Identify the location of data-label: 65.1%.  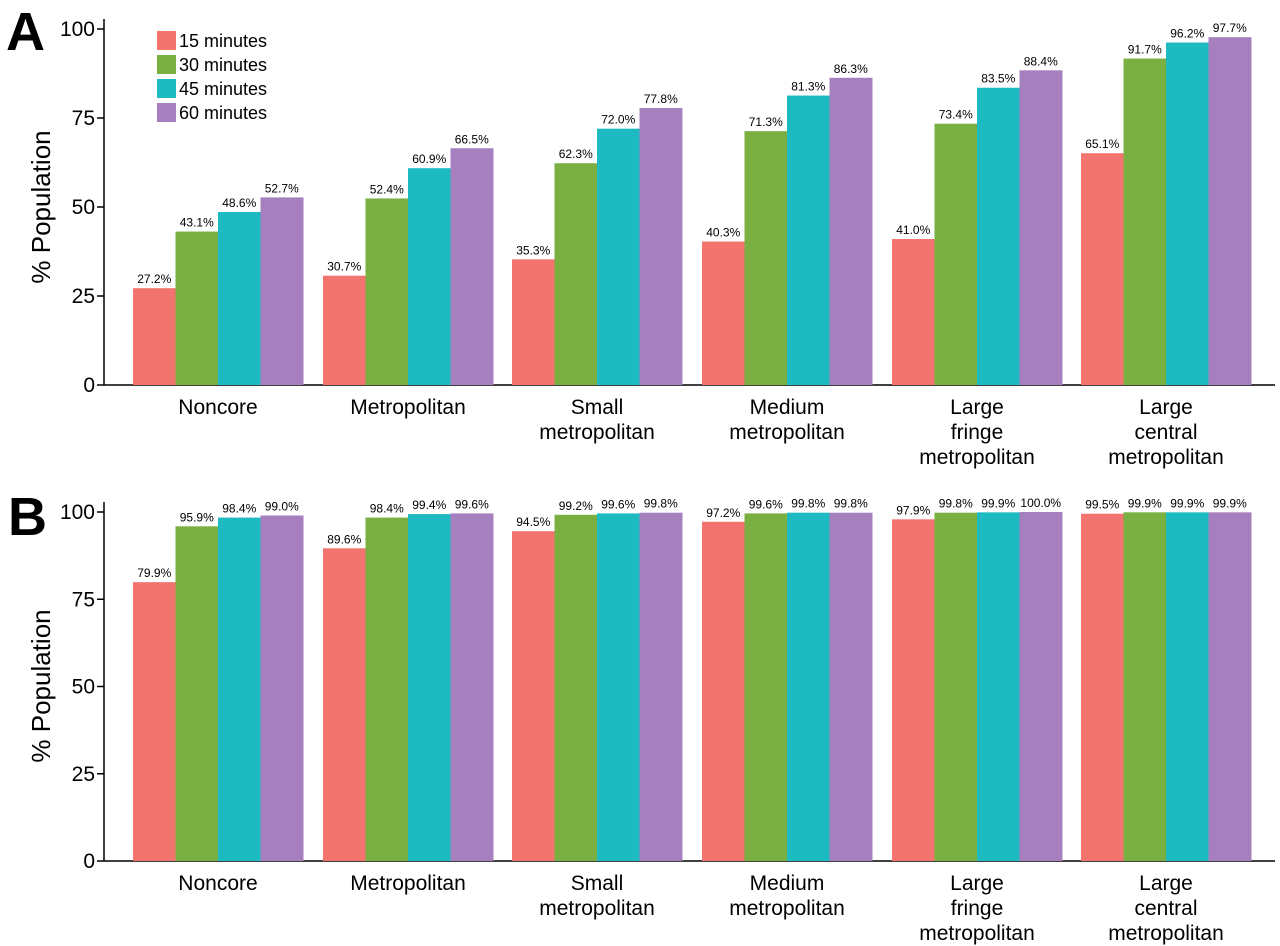
(1102, 144).